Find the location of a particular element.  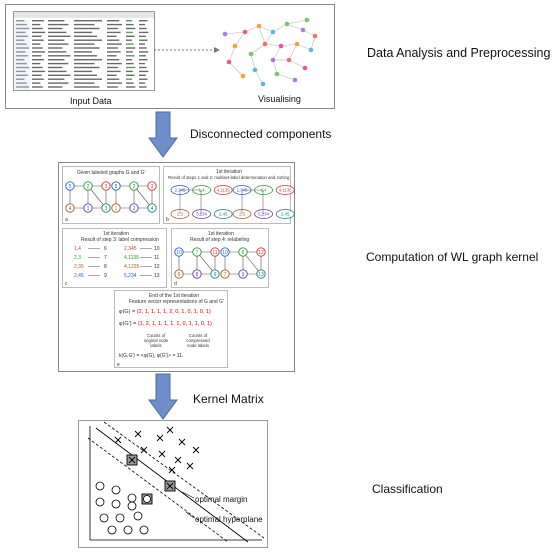

vector-g-prime-values: (1, 2, 1, 1, 1, 1, 1, 0, 1, 1, 0, 1) is located at coordinates (174, 324).